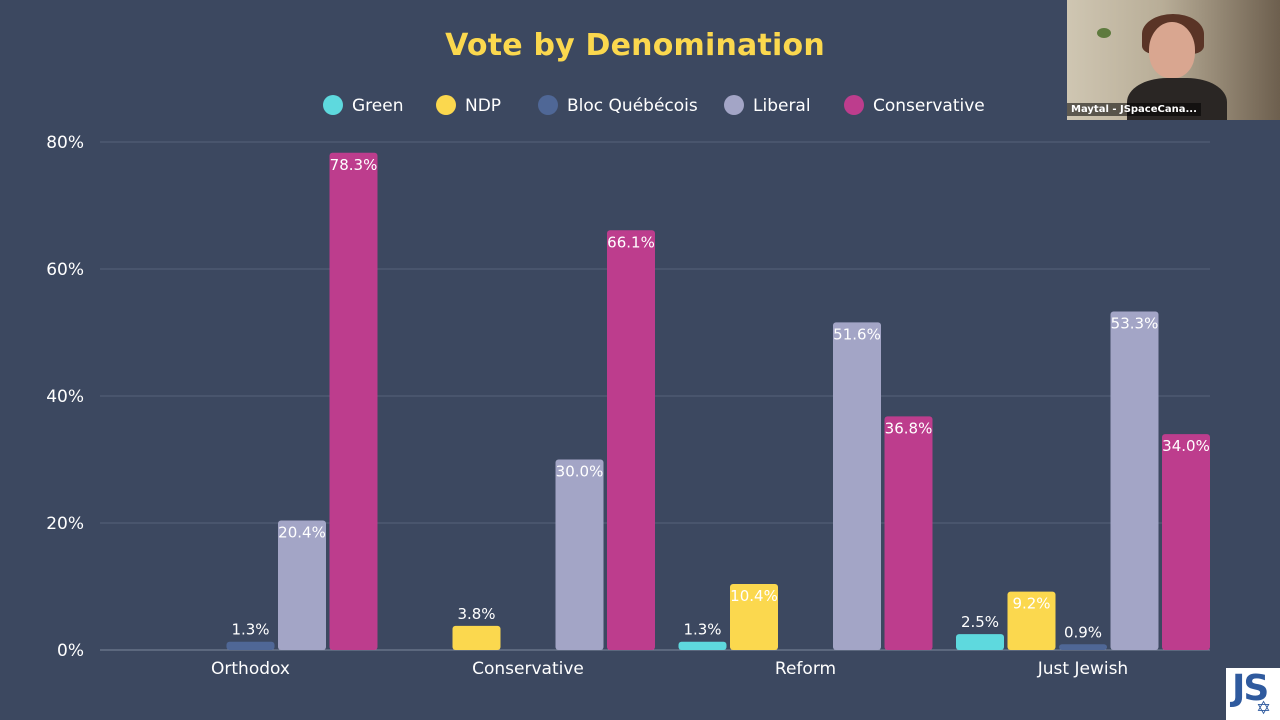 The image size is (1280, 720). What do you see at coordinates (1104, 33) in the screenshot?
I see `plant-image` at bounding box center [1104, 33].